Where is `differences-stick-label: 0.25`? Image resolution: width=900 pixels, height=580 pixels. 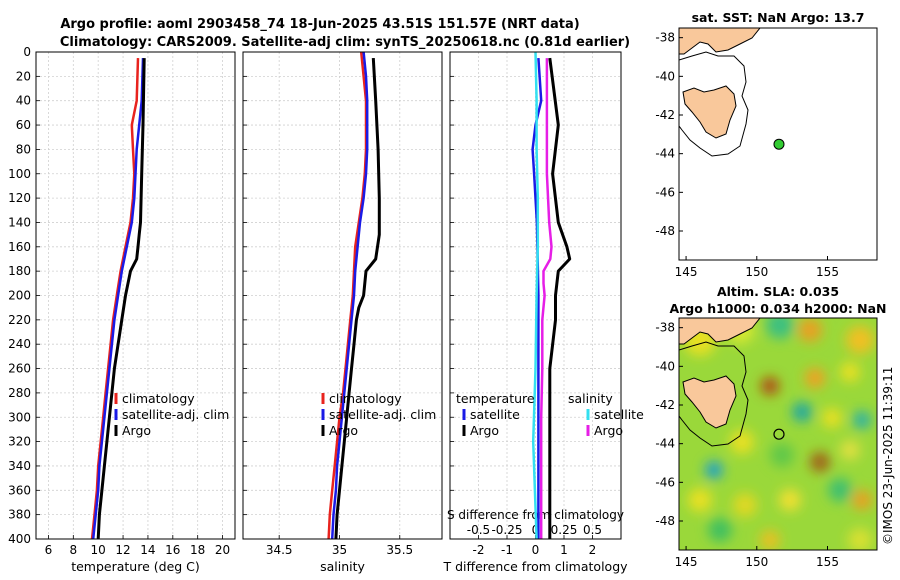 differences-stick-label: 0.25 is located at coordinates (564, 530).